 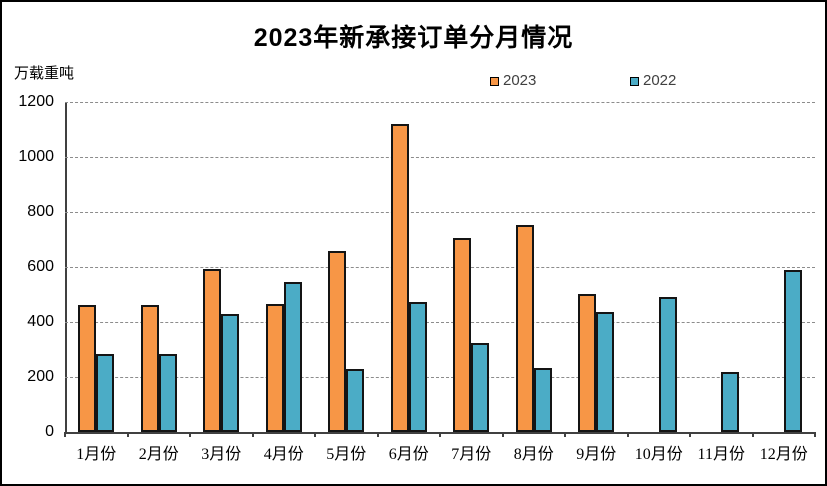 I want to click on x-tick-label-12月份: 12月份, so click(x=783, y=454).